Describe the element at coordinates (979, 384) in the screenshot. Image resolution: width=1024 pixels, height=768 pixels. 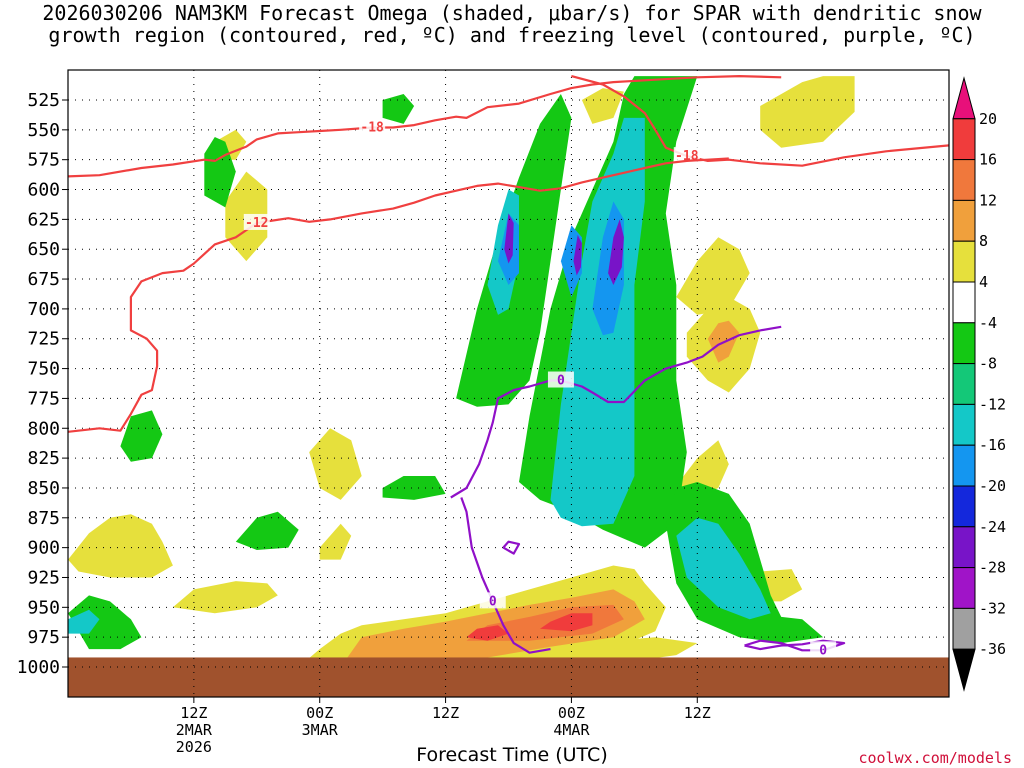
I see `colorbar: 20 16 12 8 4 -4 -8 -12 -16 -20 -24 -28 -32 -36` at that location.